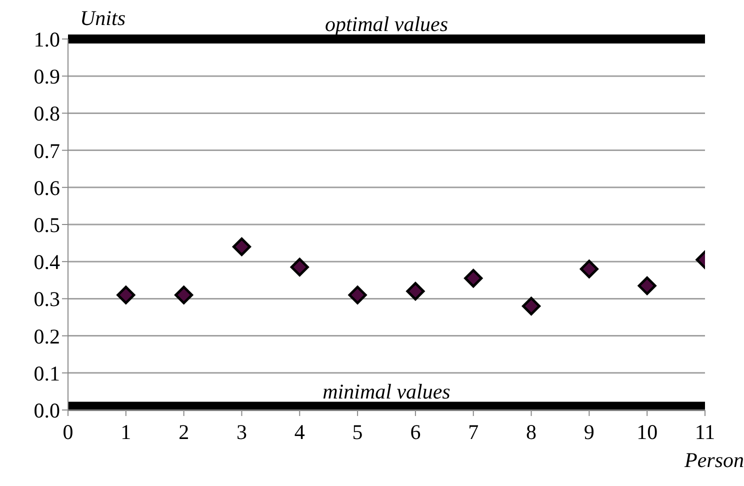 Image resolution: width=744 pixels, height=486 pixels. What do you see at coordinates (589, 432) in the screenshot?
I see `x-tick-label: 9` at bounding box center [589, 432].